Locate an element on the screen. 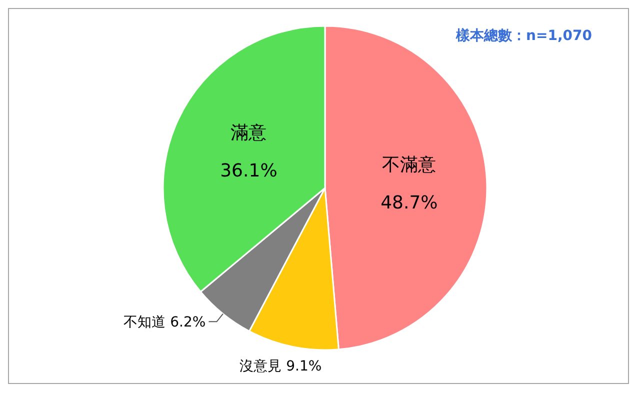 The height and width of the screenshot is (394, 637). slice-label: 不滿意 is located at coordinates (409, 165).